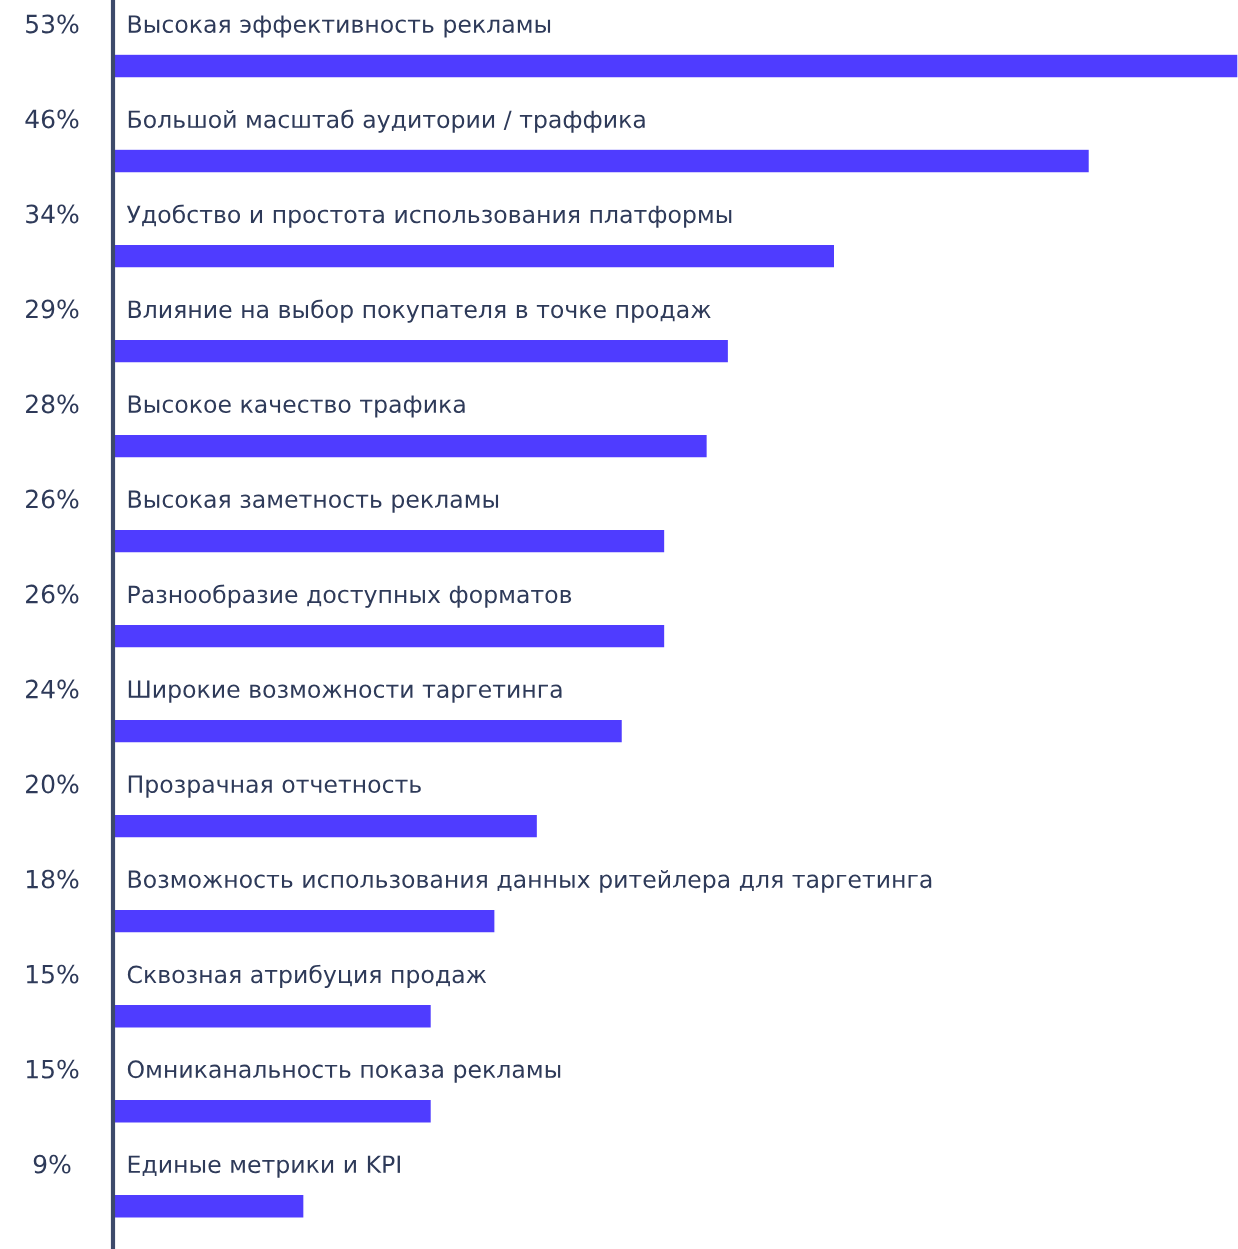 This screenshot has width=1238, height=1249. What do you see at coordinates (52, 309) in the screenshot?
I see `data-label: 29%` at bounding box center [52, 309].